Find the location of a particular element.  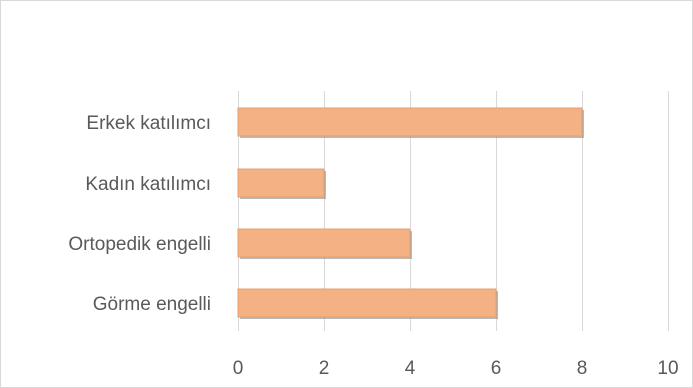

category-label-1: Erkek katılımcı is located at coordinates (148, 123).